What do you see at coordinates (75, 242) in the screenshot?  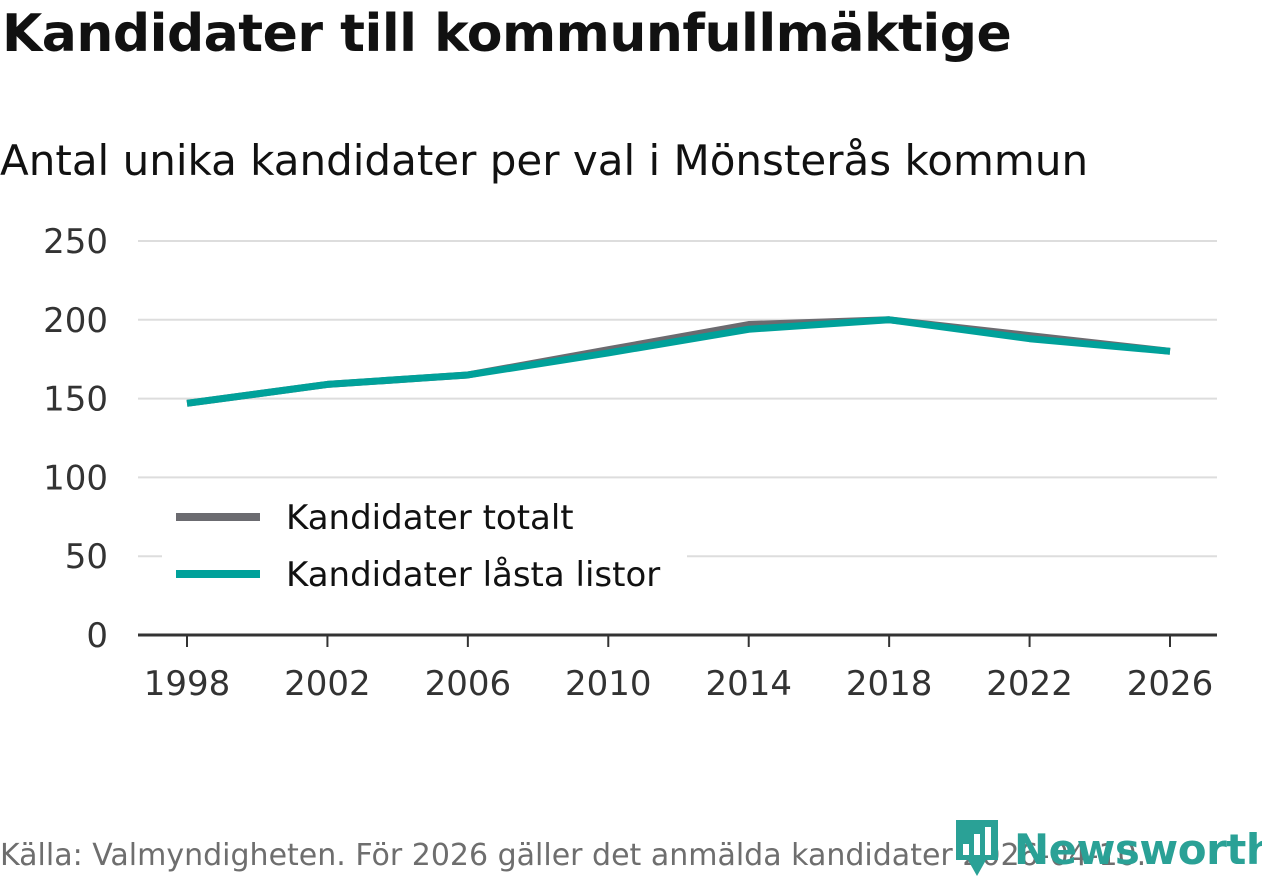 I see `y-tick-label: 250` at bounding box center [75, 242].